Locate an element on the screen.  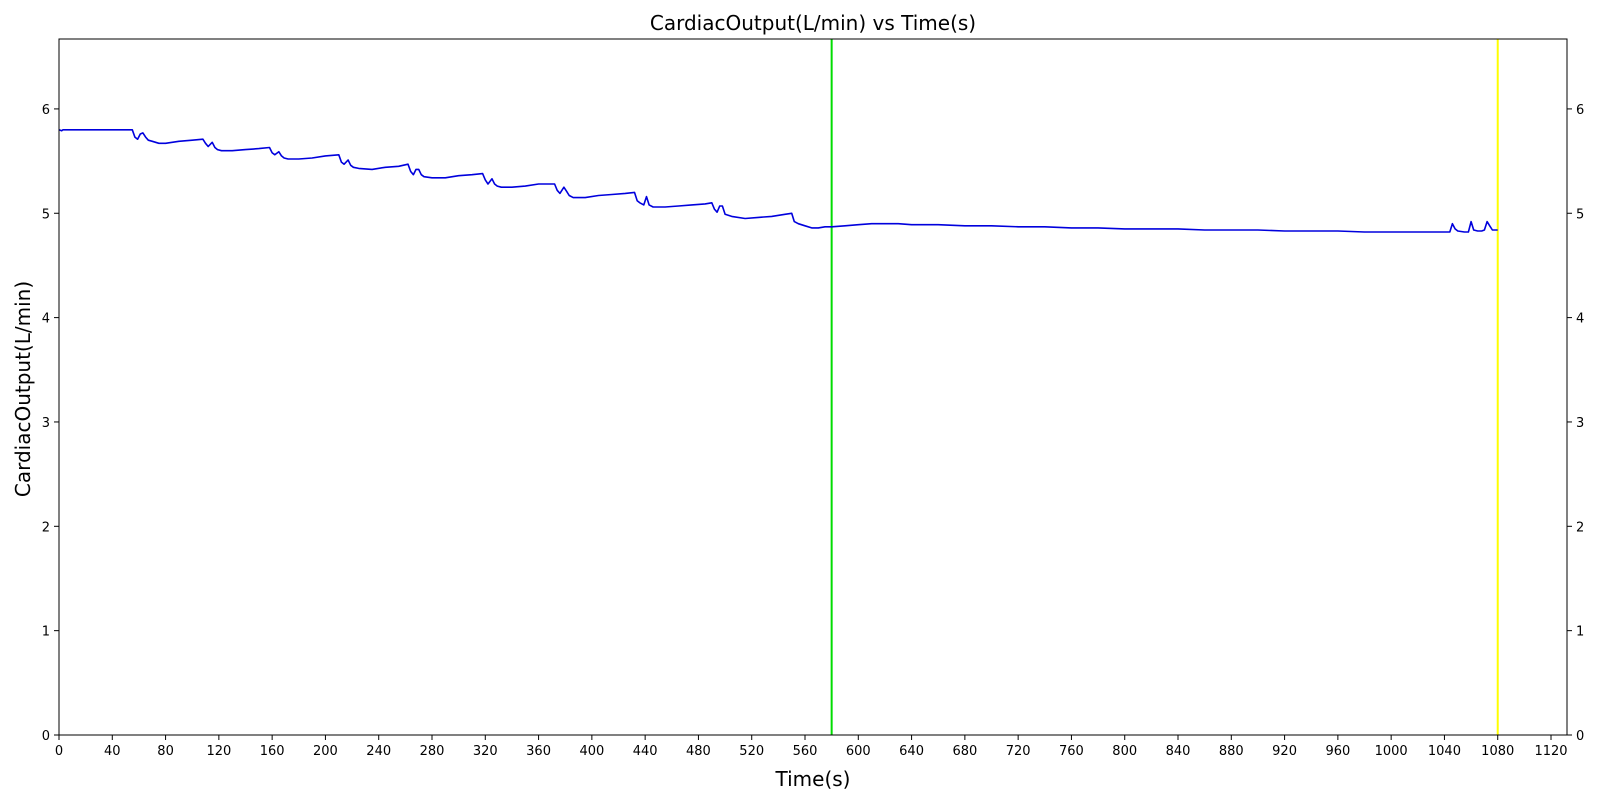
x-tick-label: 280 is located at coordinates (432, 751).